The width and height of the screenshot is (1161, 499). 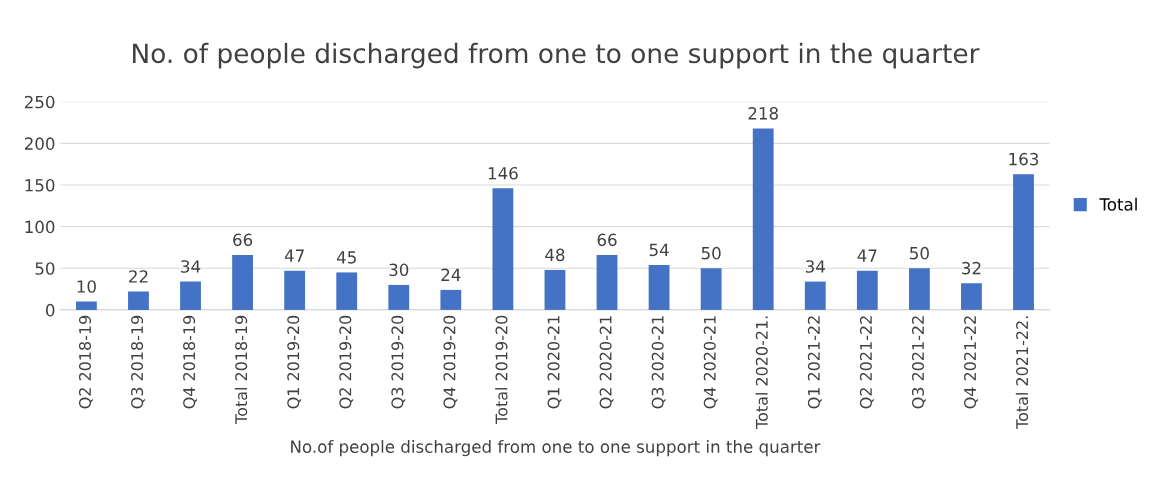 What do you see at coordinates (138, 362) in the screenshot?
I see `x-tick-label: Q3 2018-19` at bounding box center [138, 362].